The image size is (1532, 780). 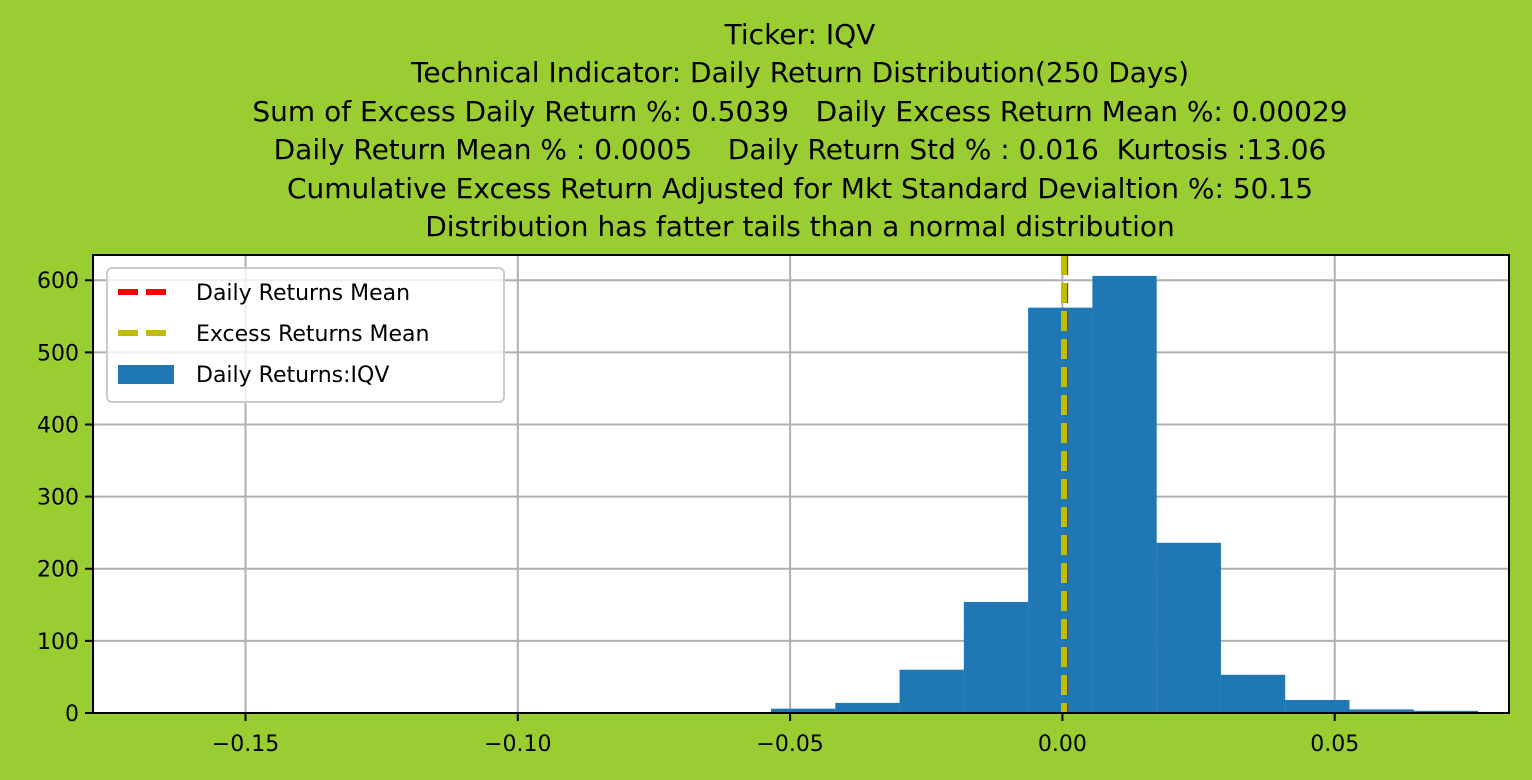 I want to click on x-tick-label: −0.10, so click(x=517, y=744).